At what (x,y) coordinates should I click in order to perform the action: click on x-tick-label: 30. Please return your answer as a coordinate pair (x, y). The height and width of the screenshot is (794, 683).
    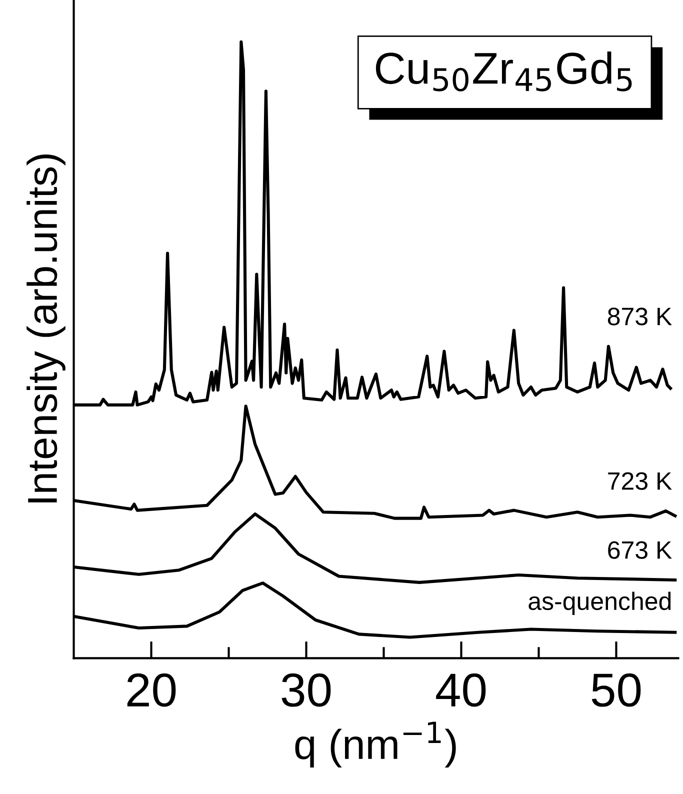
    Looking at the image, I should click on (306, 690).